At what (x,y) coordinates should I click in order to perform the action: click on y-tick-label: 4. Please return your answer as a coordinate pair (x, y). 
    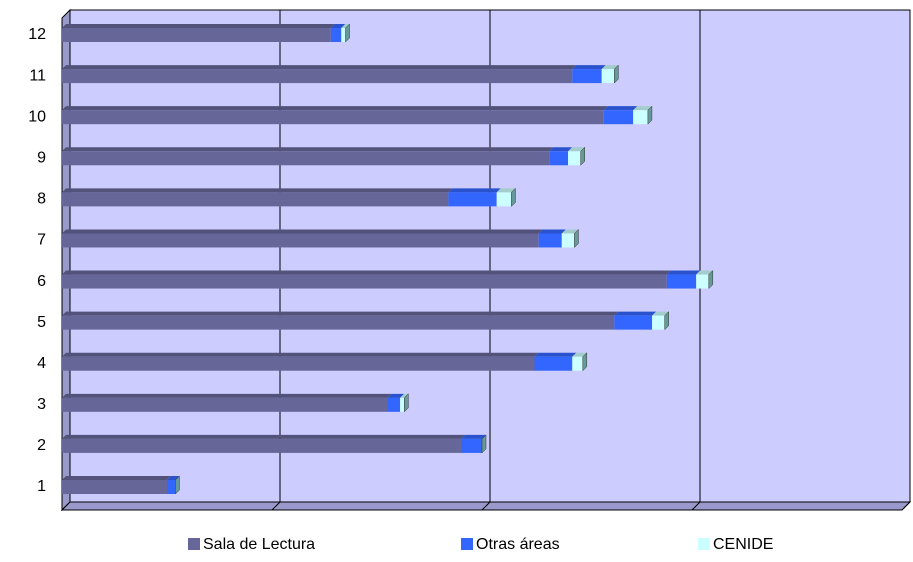
    Looking at the image, I should click on (41, 363).